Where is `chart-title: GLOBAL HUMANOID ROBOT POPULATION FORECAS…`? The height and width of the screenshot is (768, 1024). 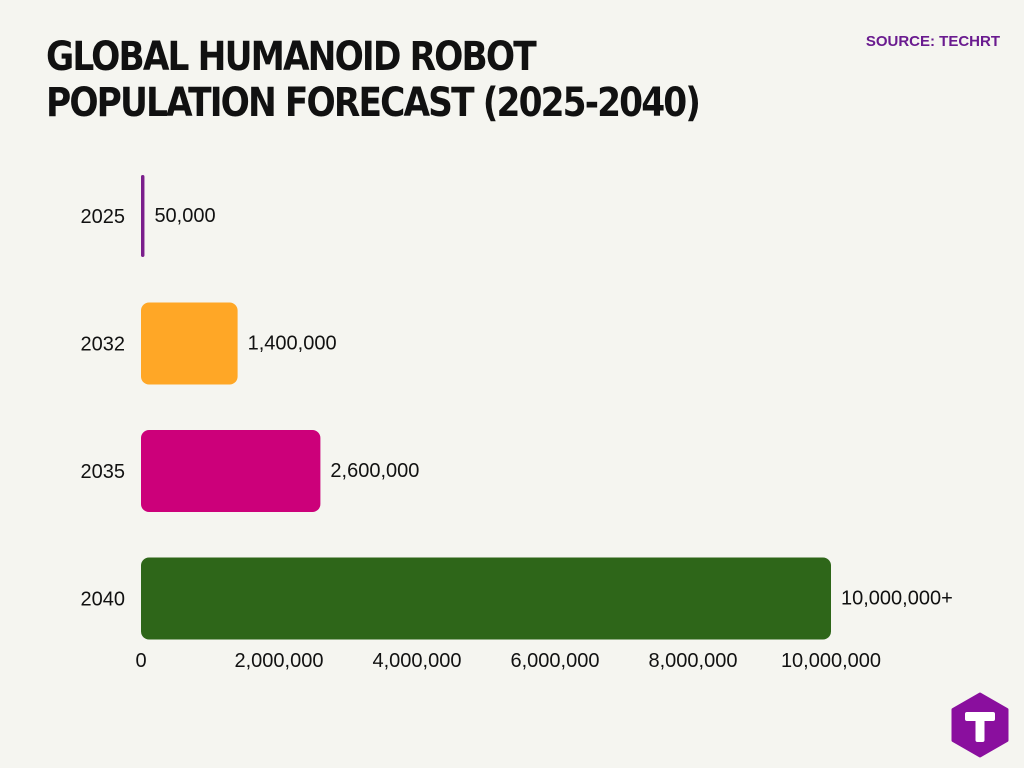
chart-title: GLOBAL HUMANOID ROBOT POPULATION FORECAS… is located at coordinates (373, 80).